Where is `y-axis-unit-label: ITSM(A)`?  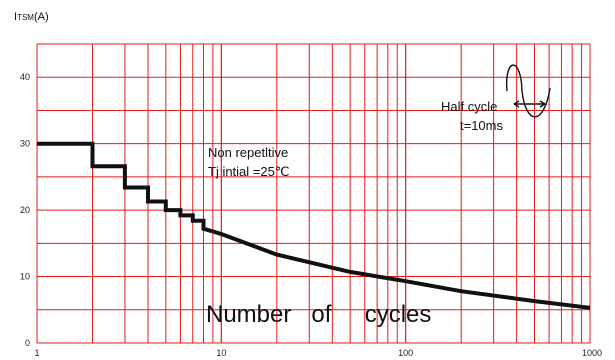
y-axis-unit-label: ITSM(A) is located at coordinates (31, 17).